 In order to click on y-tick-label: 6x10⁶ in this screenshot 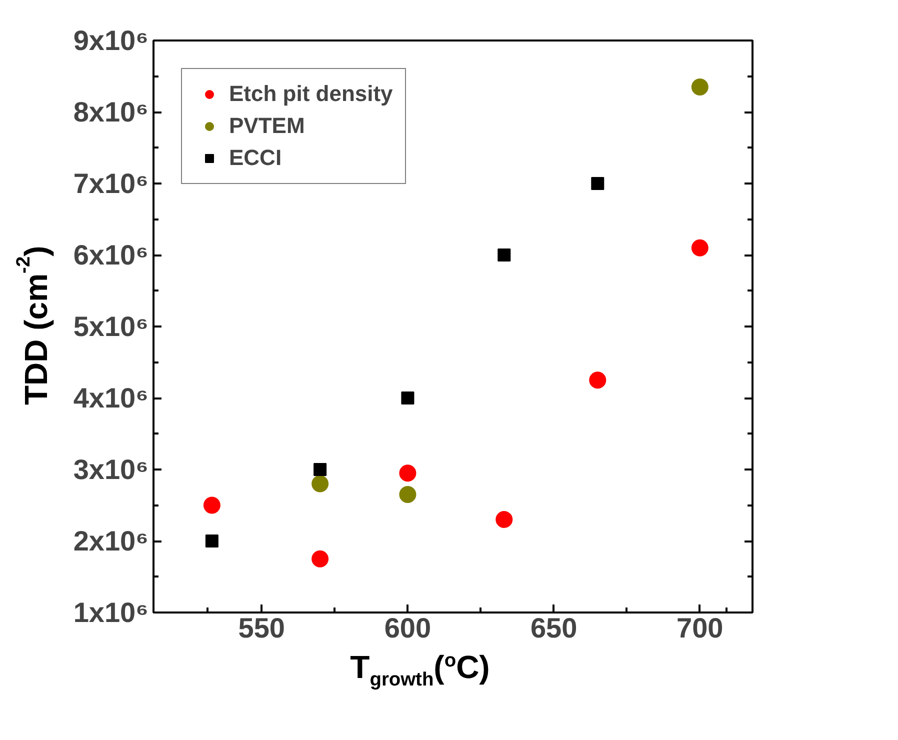, I will do `click(111, 255)`.